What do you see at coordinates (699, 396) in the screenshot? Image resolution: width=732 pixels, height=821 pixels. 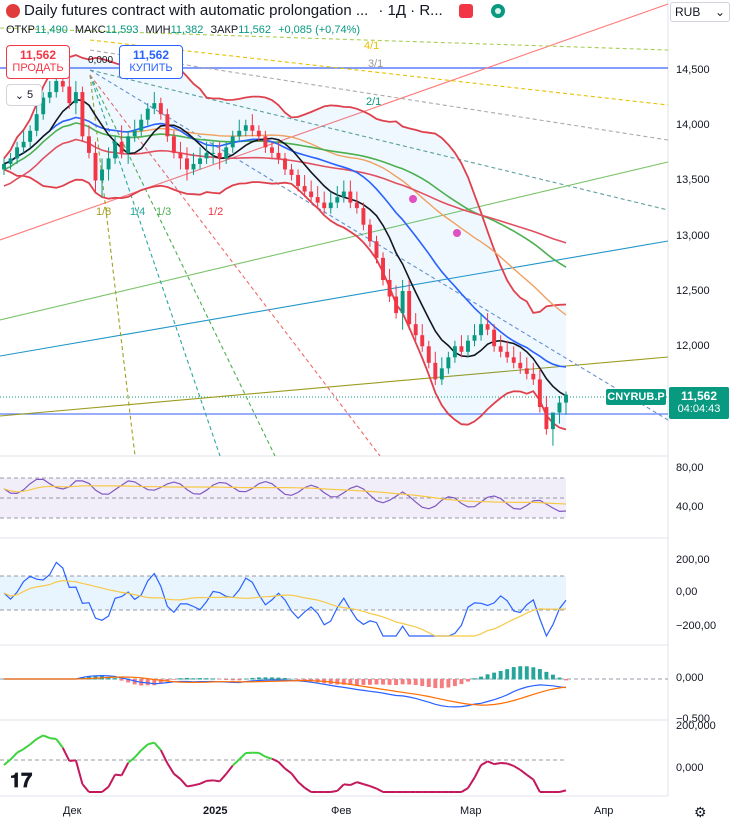 I see `last-price: 11,562` at bounding box center [699, 396].